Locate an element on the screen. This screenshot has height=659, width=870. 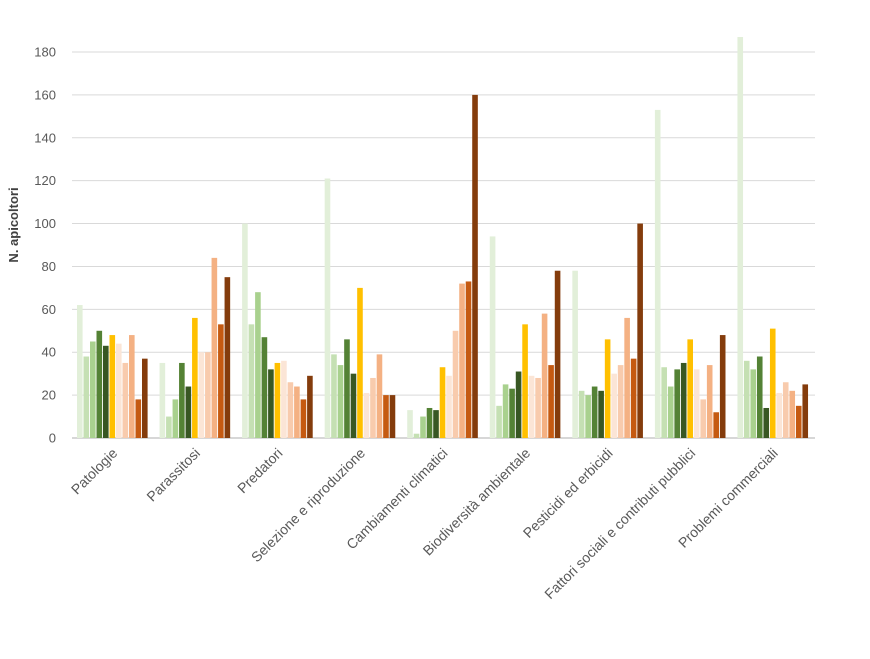
y-tick-label: 180 is located at coordinates (45, 52).